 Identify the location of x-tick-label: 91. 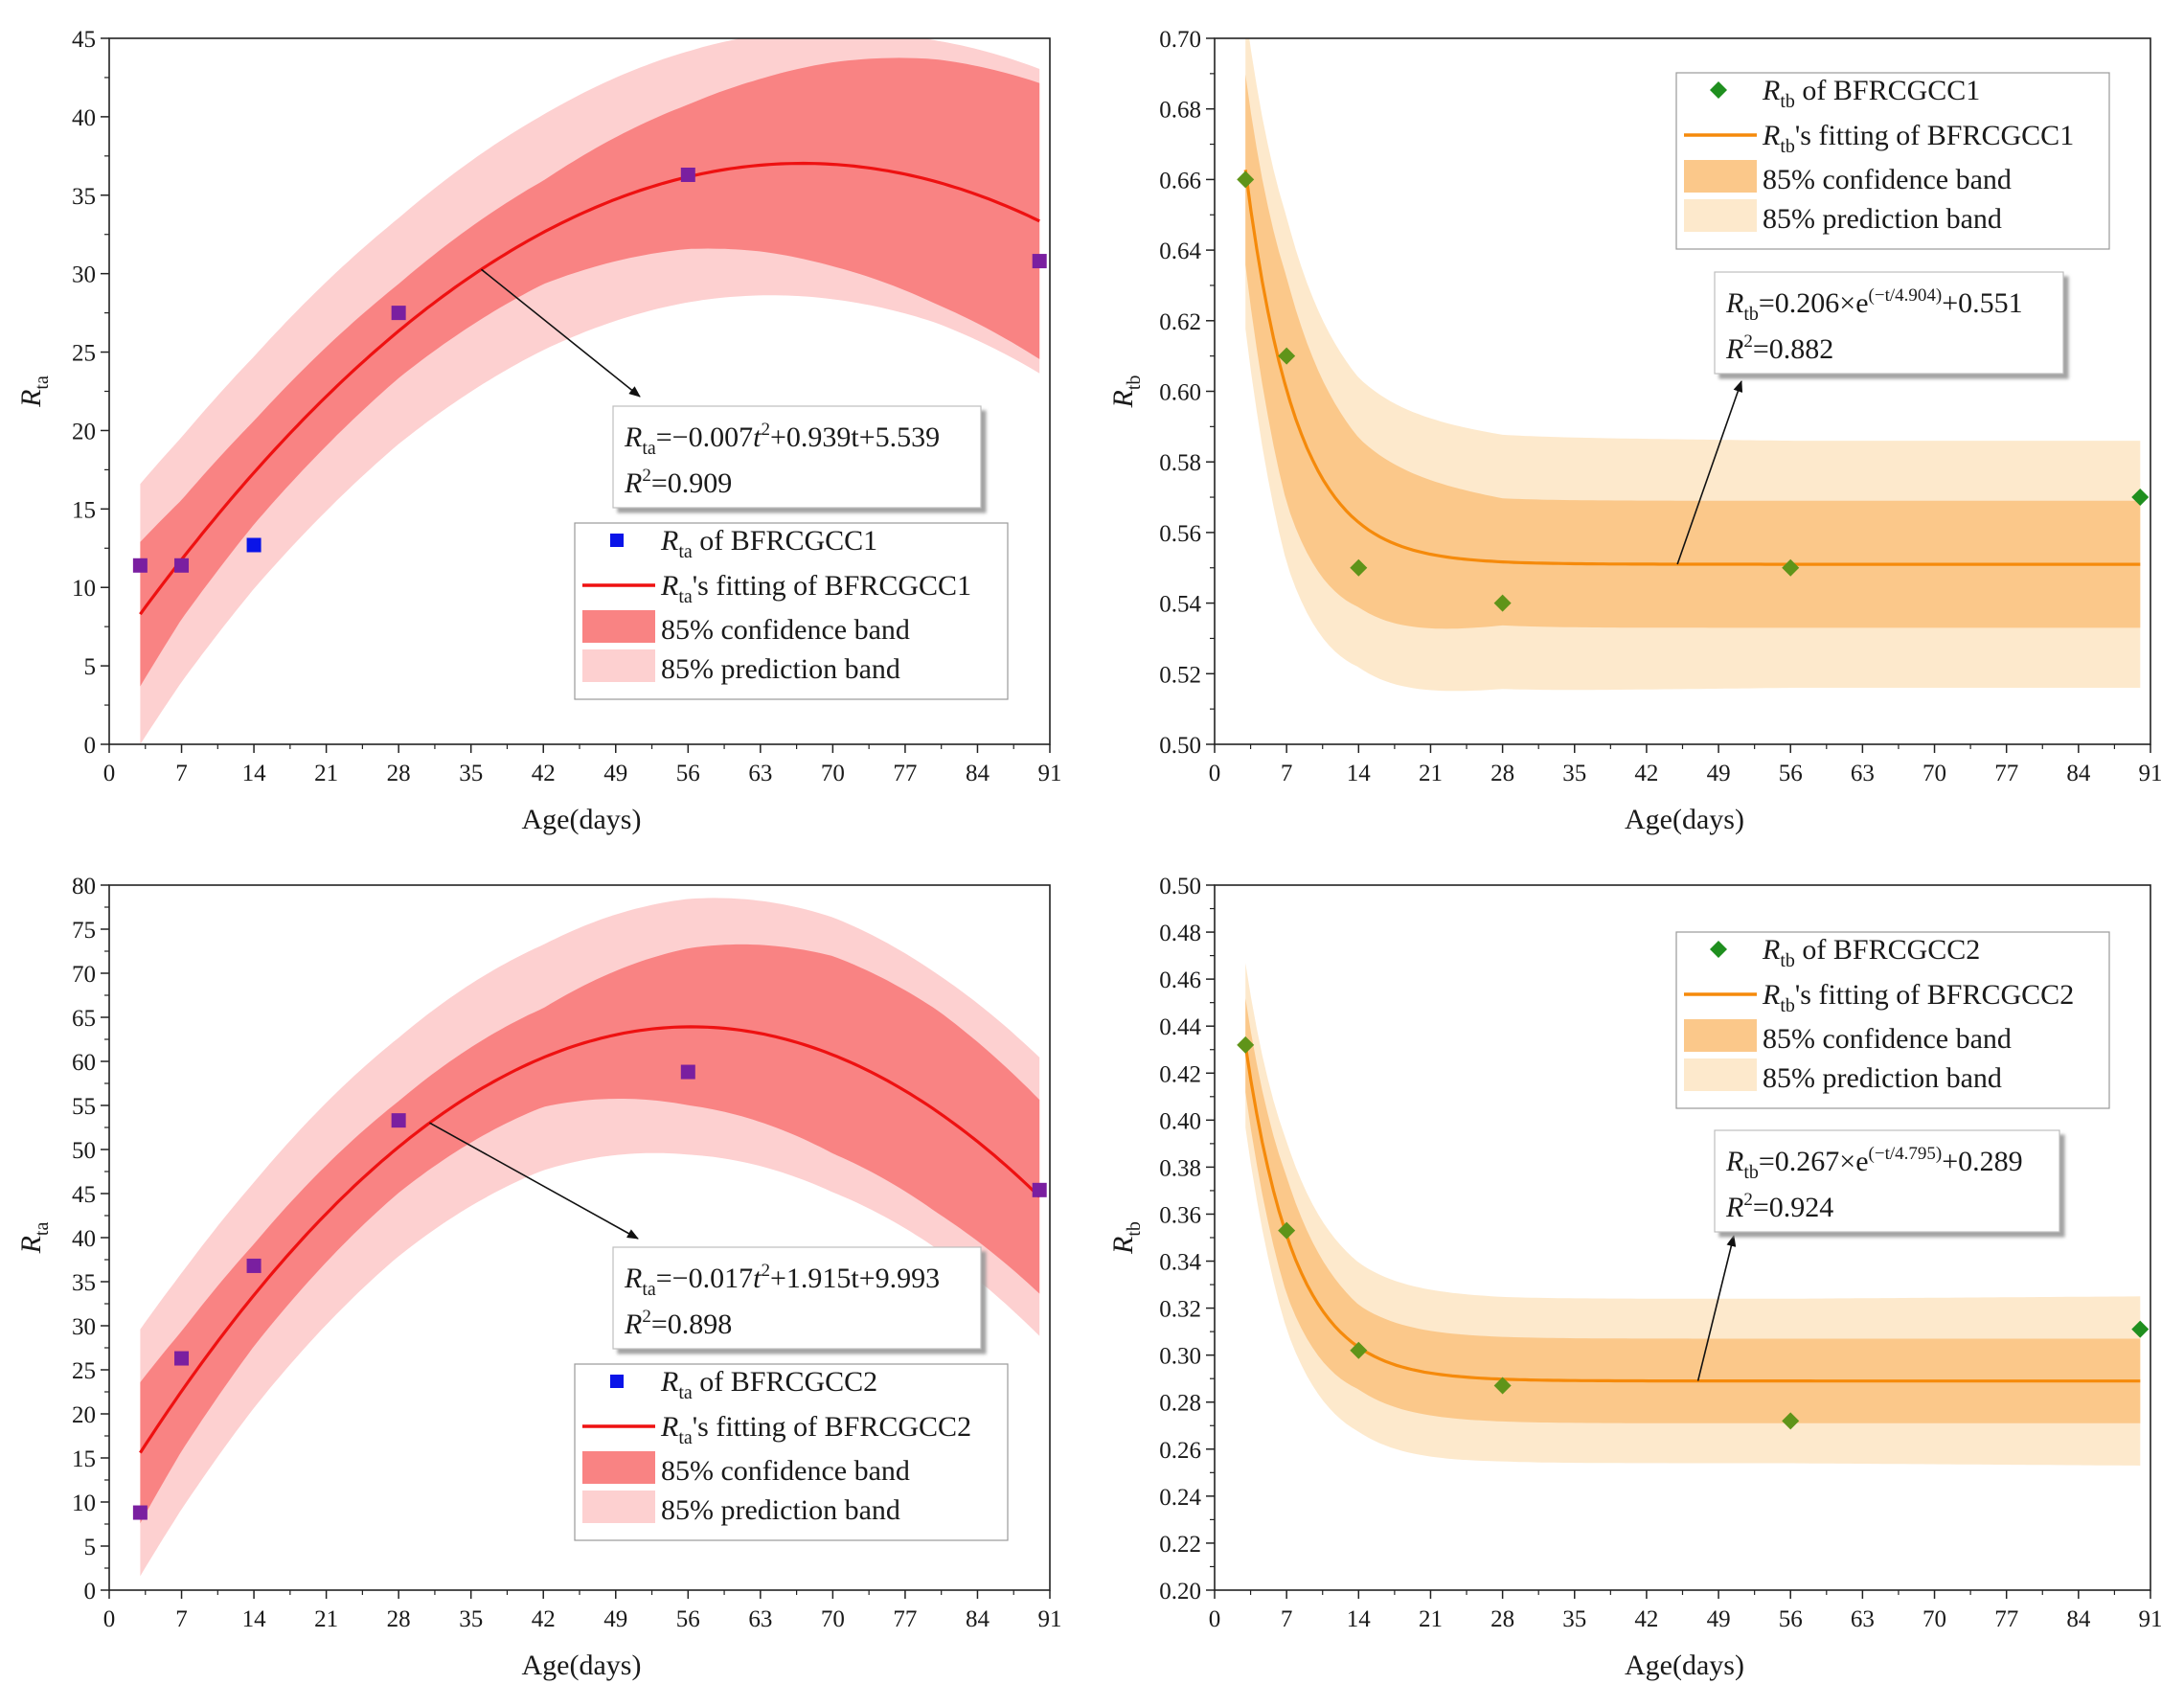
(2151, 1619).